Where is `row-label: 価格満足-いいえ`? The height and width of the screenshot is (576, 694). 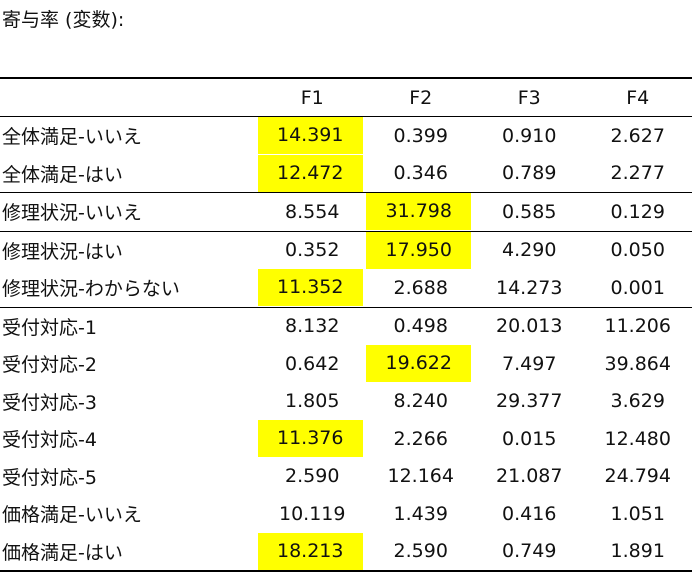
row-label: 価格満足-いいえ is located at coordinates (72, 515).